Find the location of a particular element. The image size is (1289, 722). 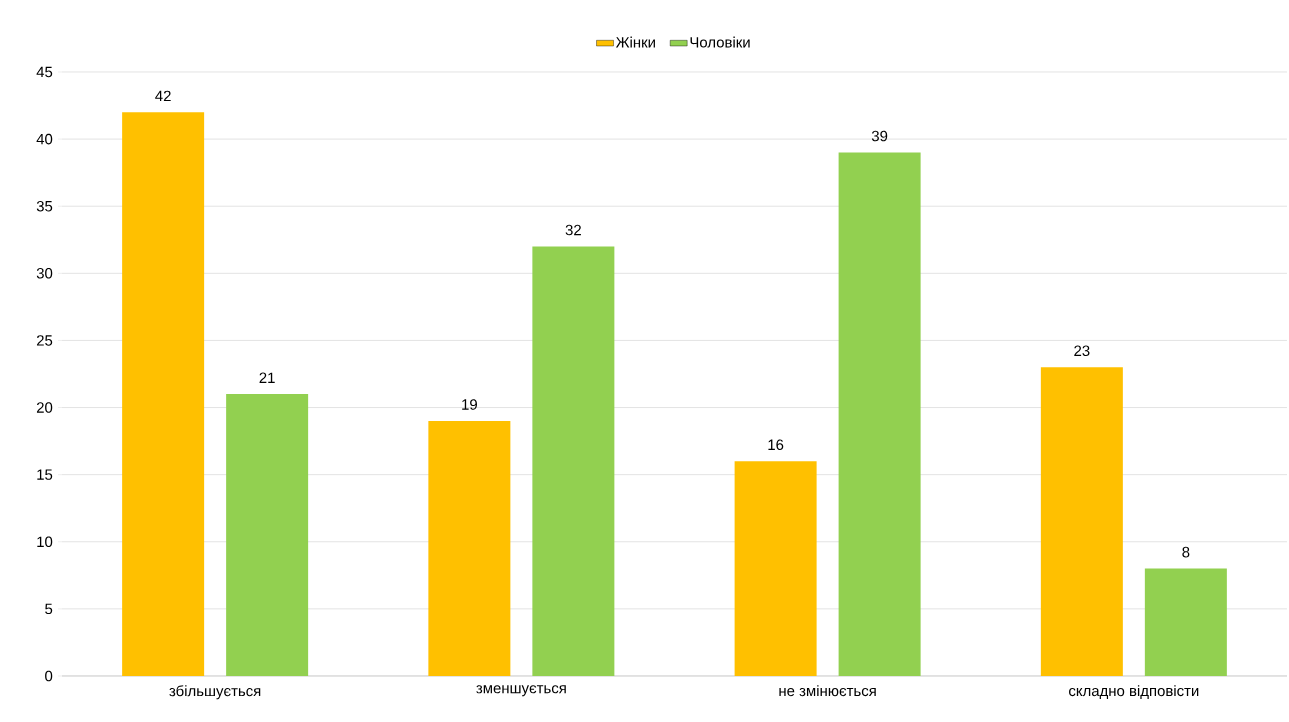

y-tick-label: 5 is located at coordinates (49, 609).